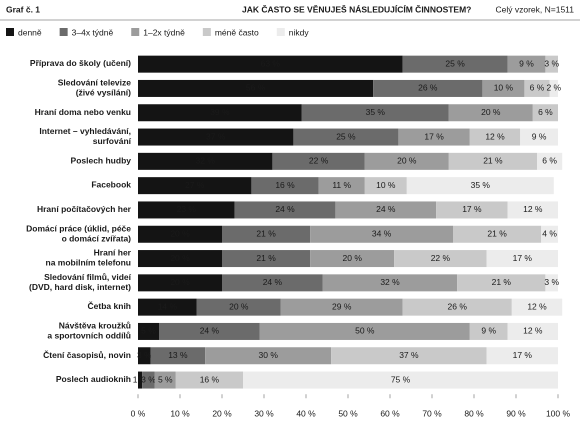 The height and width of the screenshot is (430, 580). Describe the element at coordinates (87, 354) in the screenshot. I see `category-label: Čtení časopisů, novin` at that location.